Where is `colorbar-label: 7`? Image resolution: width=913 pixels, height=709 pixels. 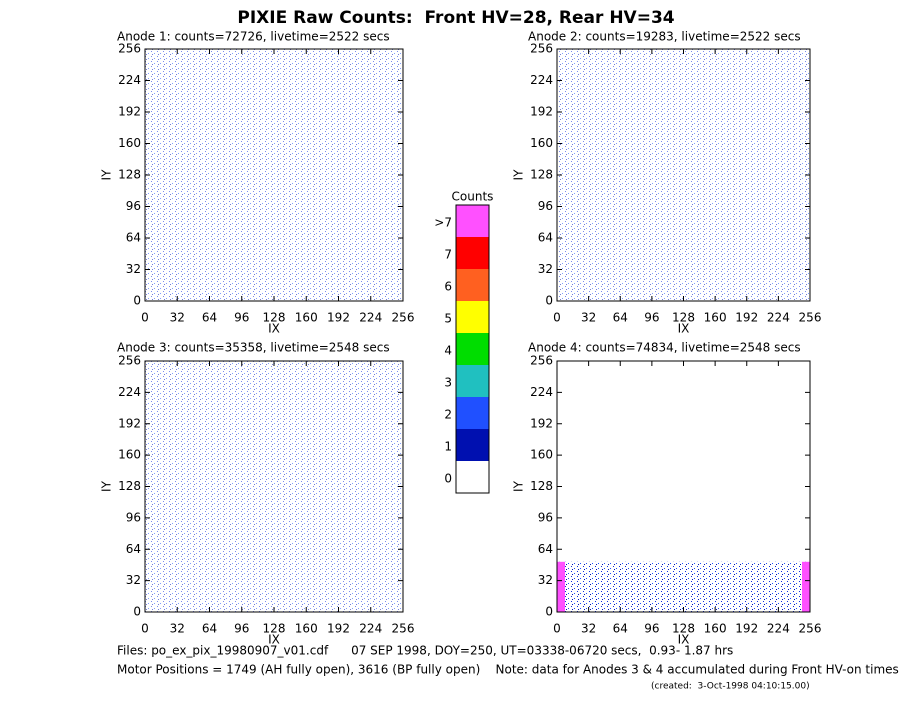 colorbar-label: 7 is located at coordinates (448, 255).